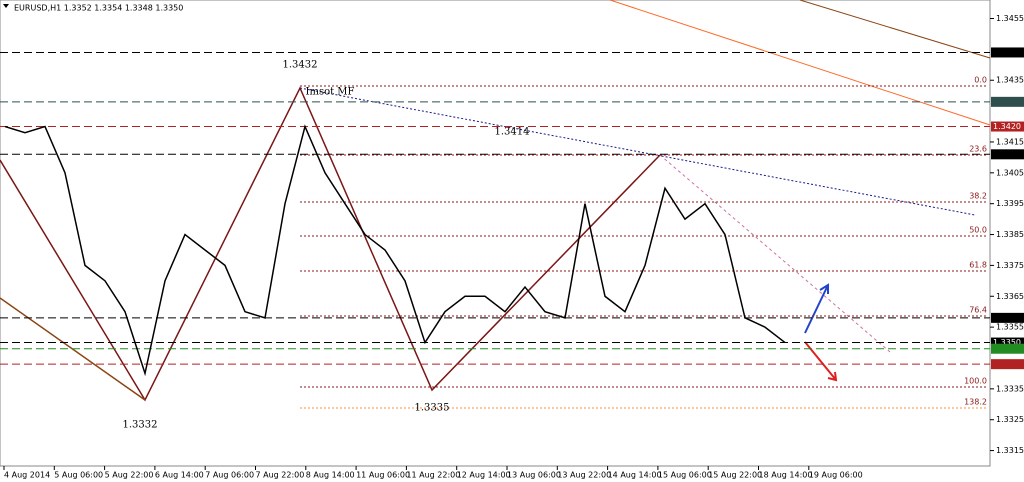 The width and height of the screenshot is (1024, 482). I want to click on y-tick-label: 1.3375, so click(1010, 265).